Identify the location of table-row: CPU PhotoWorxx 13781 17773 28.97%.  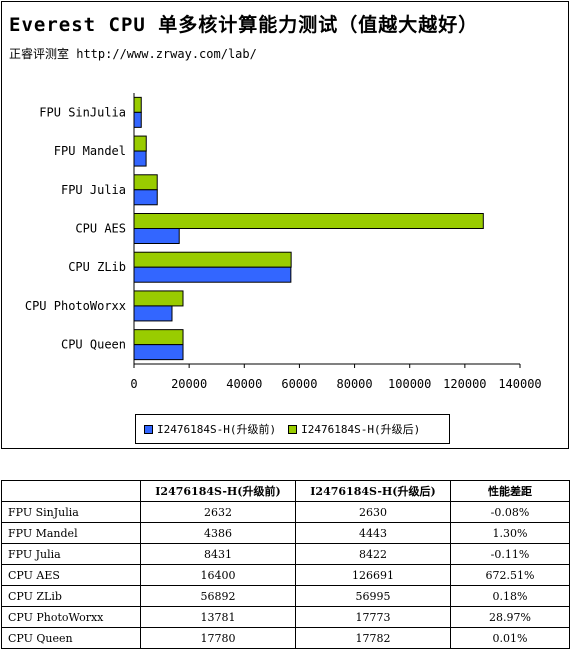
(285, 617).